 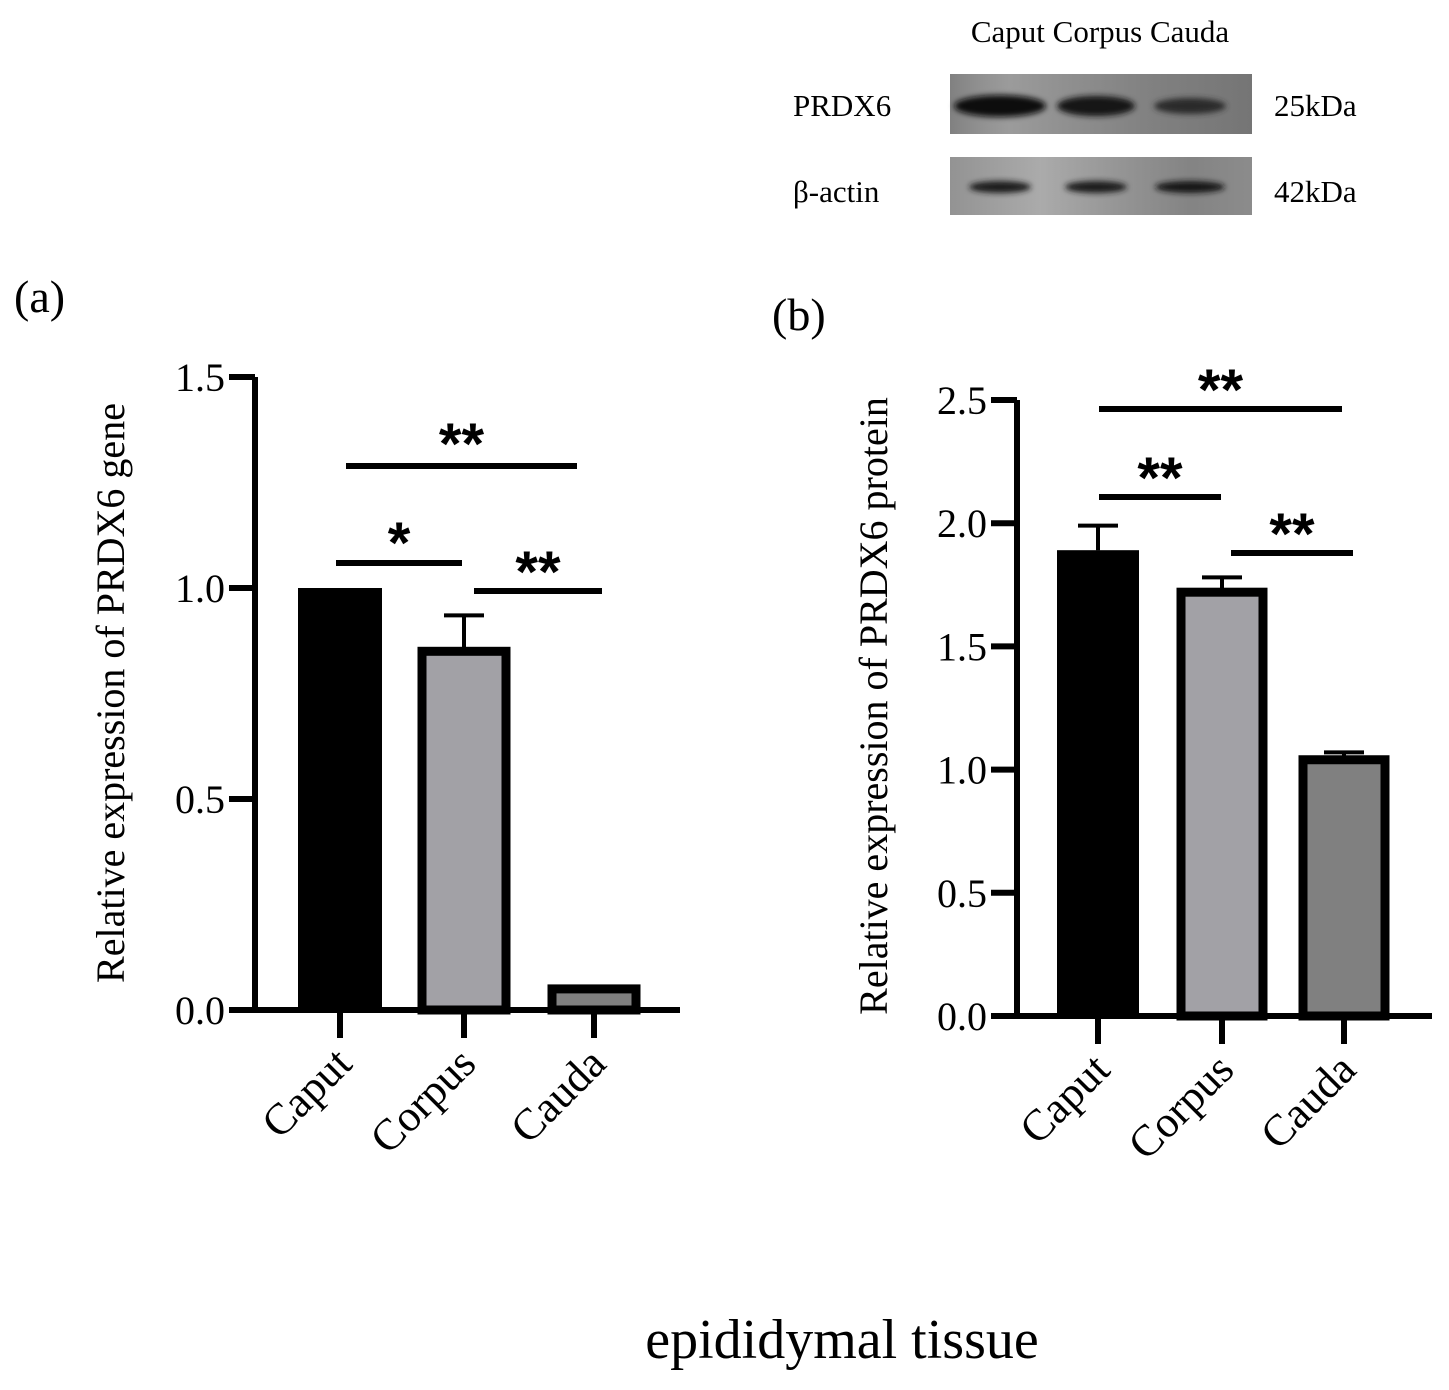 I want to click on blot-row-label-prdx6: PRDX6, so click(x=842, y=105).